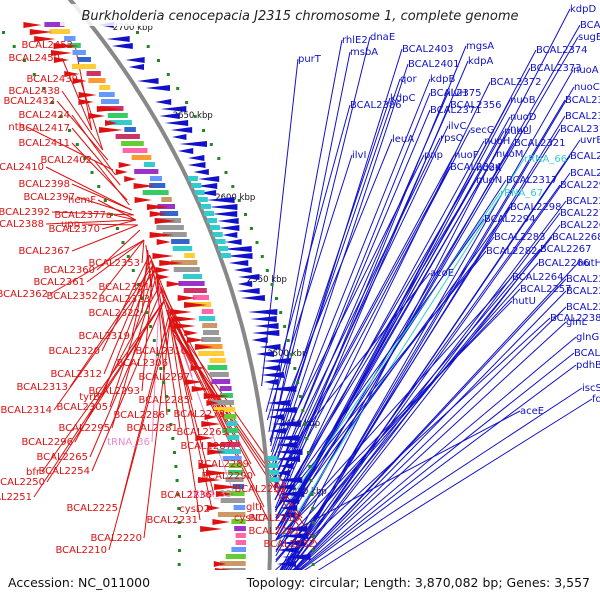  I want to click on gene-label-bcal2287: BCAL2287, so click(206, 446).